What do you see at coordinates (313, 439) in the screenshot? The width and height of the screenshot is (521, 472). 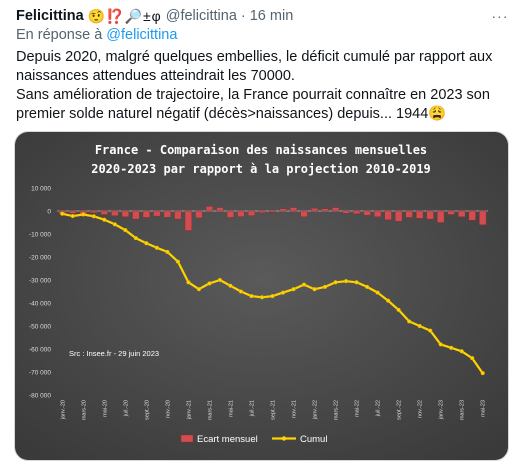 I see `legend-label-cumul: Cumul` at bounding box center [313, 439].